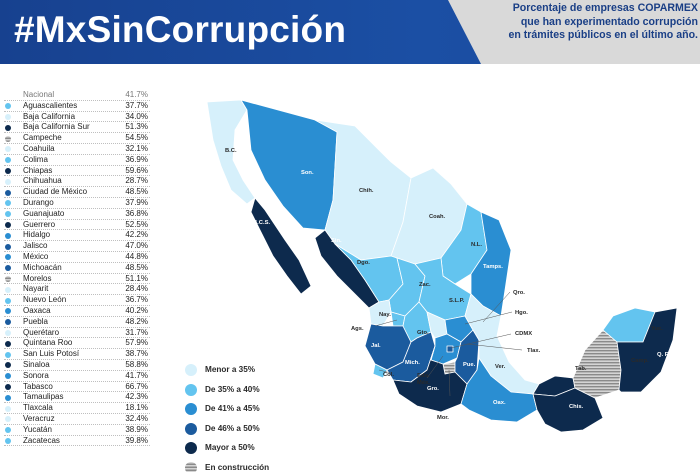 The height and width of the screenshot is (472, 700). What do you see at coordinates (437, 217) in the screenshot?
I see `map-label-coah: Coah.` at bounding box center [437, 217].